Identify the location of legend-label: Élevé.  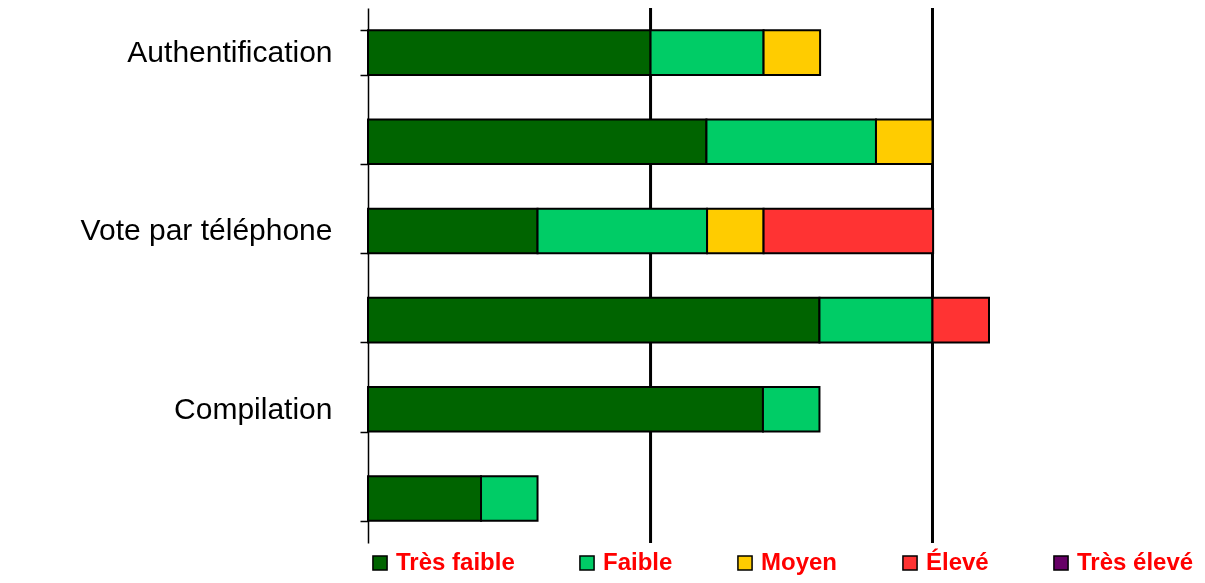
(957, 561).